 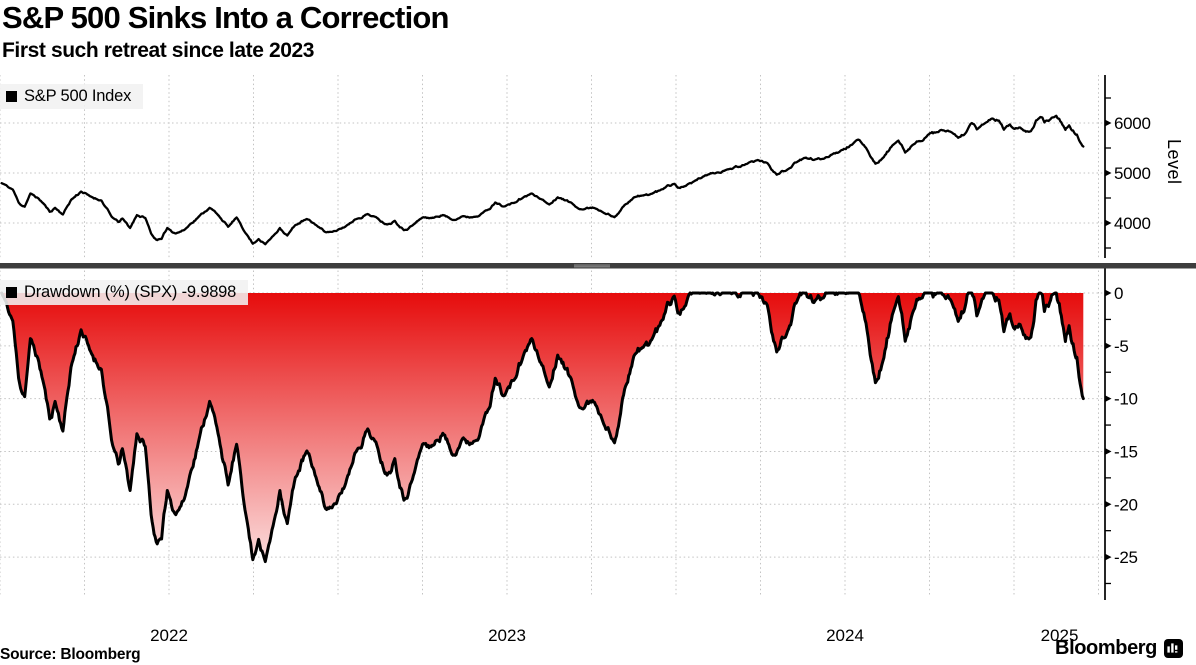 I want to click on legend-drawdown: Drawdown (%) (SPX) -9.9898, so click(x=124, y=292).